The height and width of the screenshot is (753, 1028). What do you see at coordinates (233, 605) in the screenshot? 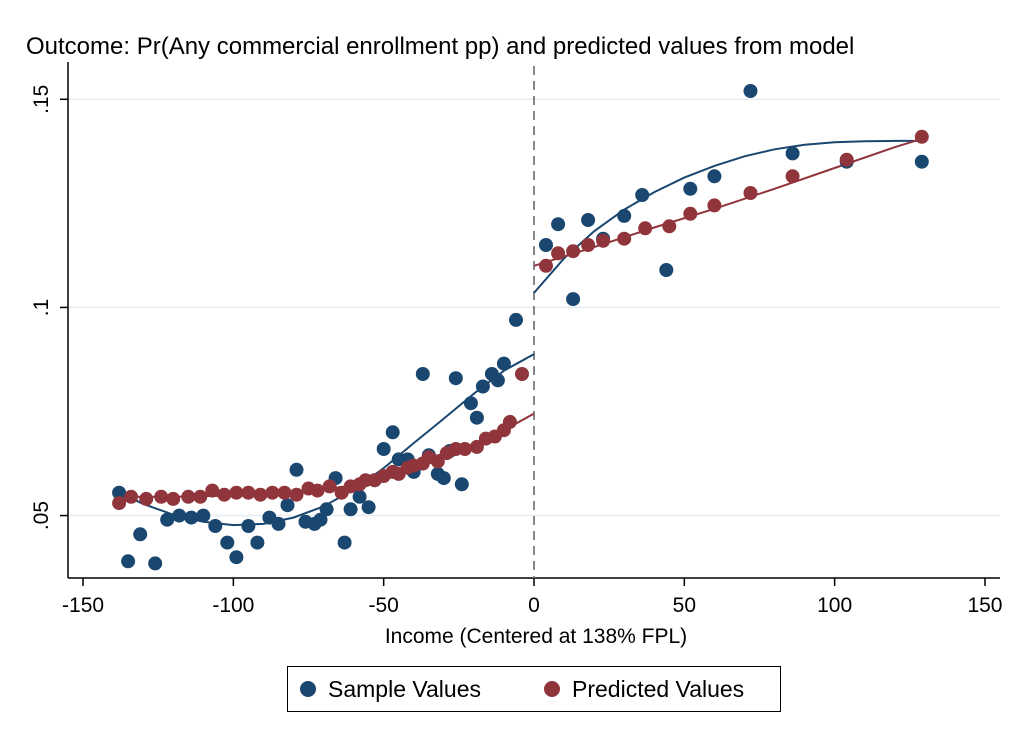
I see `x-tick-label-1: -100` at bounding box center [233, 605].